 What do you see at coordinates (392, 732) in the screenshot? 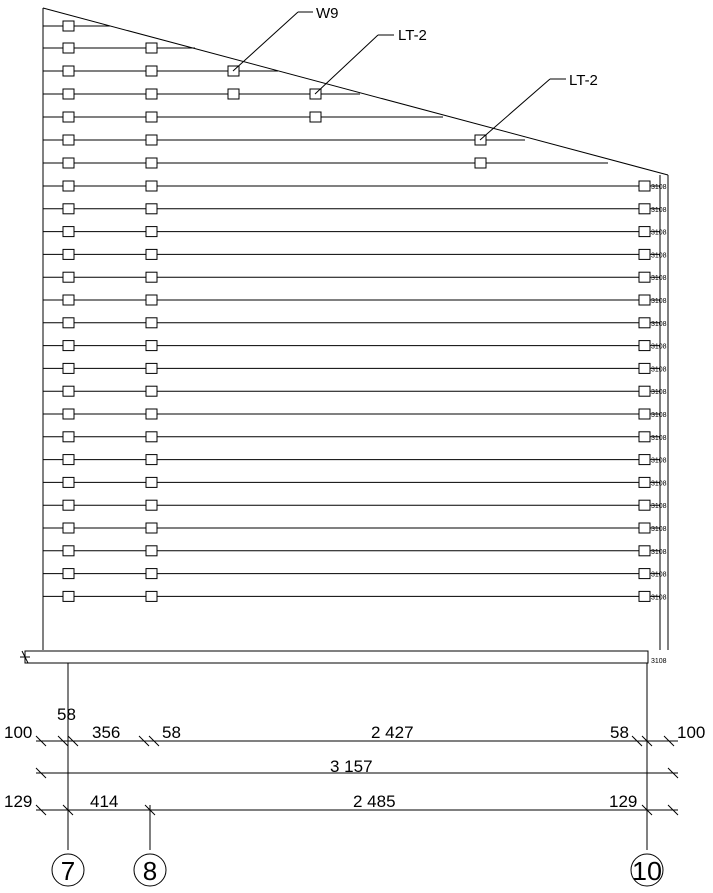
I see `dim-row1-4: 2 427` at bounding box center [392, 732].